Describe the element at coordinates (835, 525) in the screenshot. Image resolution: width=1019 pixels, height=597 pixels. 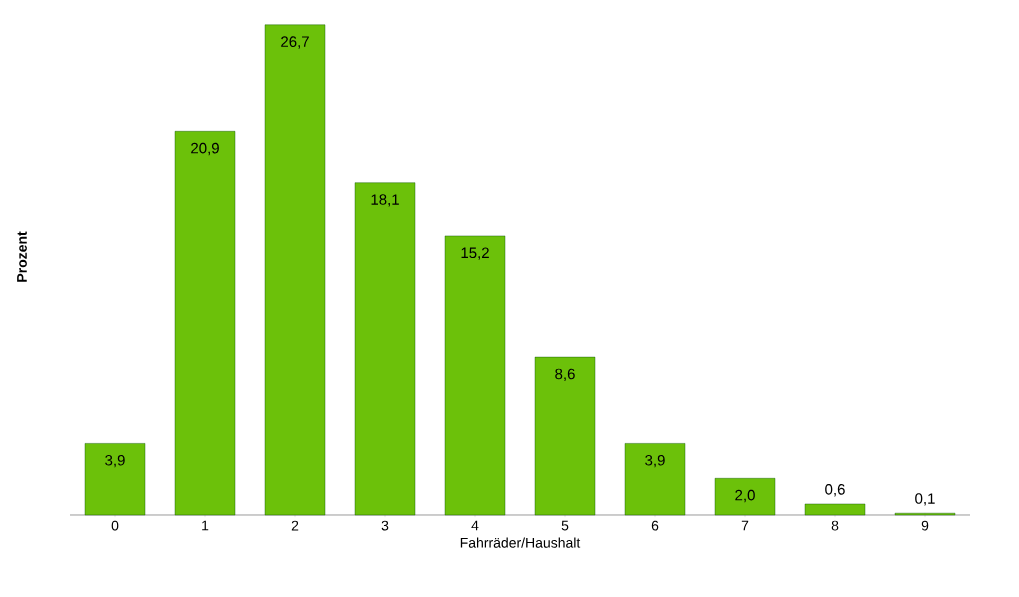
I see `x-tick-label: 8` at that location.